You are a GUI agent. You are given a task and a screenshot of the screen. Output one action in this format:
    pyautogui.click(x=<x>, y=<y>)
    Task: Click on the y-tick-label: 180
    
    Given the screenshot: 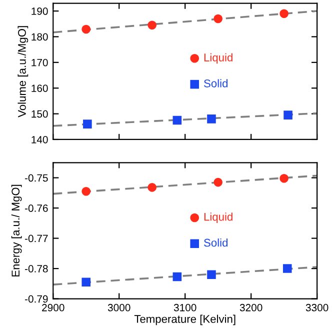 What is the action you would take?
    pyautogui.click(x=40, y=37)
    